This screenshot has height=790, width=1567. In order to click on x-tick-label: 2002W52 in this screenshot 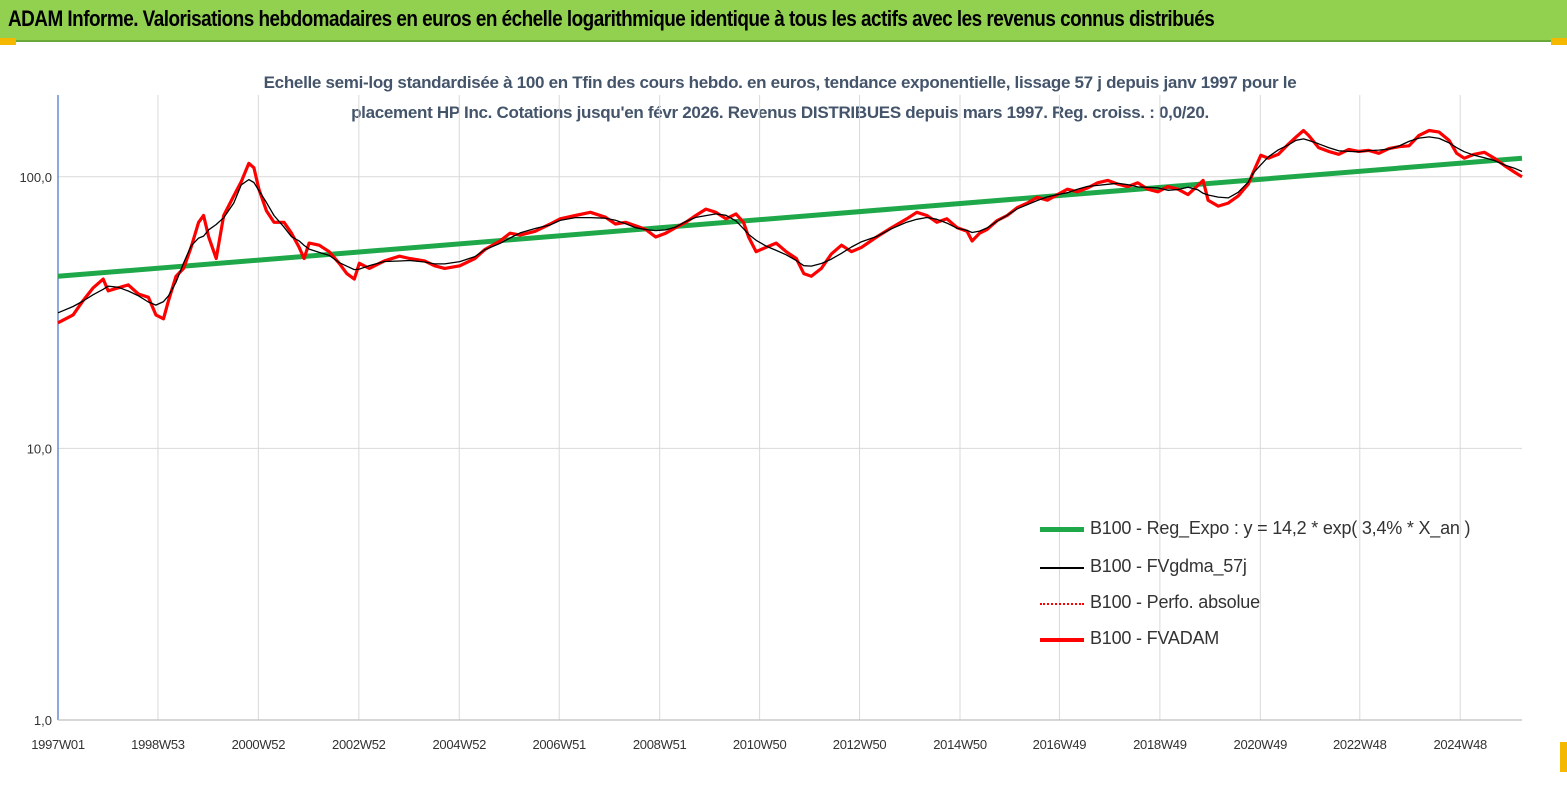, I will do `click(359, 744)`.